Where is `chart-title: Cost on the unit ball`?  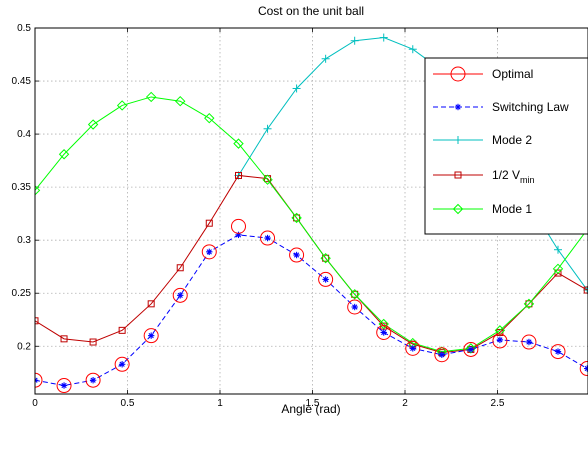
chart-title: Cost on the unit ball is located at coordinates (311, 11).